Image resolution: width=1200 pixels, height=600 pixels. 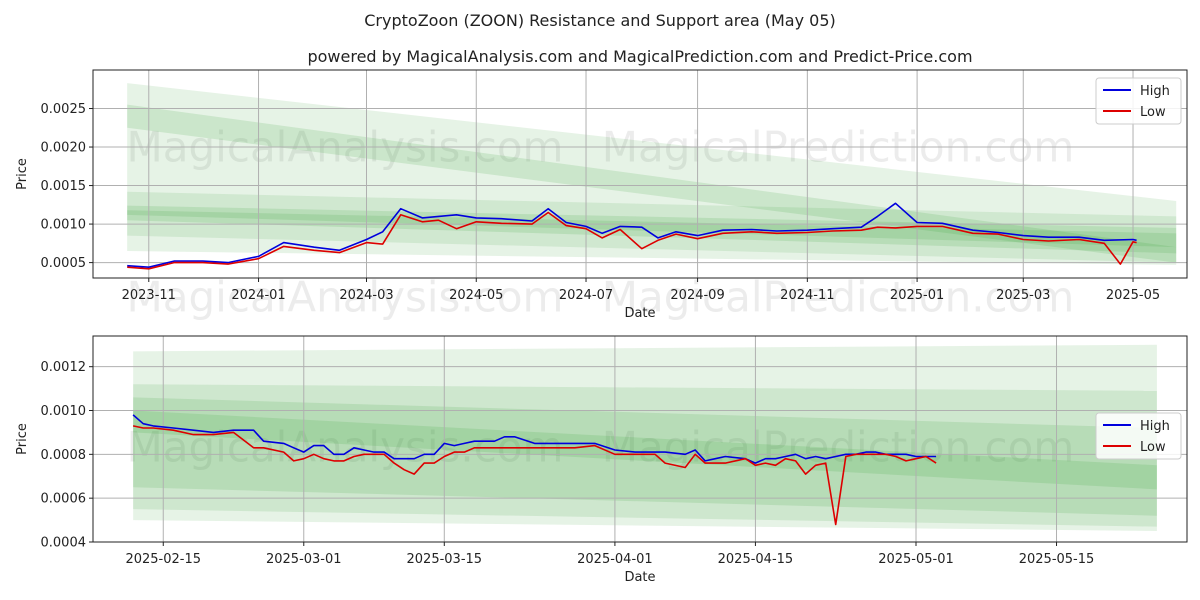 I want to click on x-tick-label: 2024-07, so click(x=586, y=295).